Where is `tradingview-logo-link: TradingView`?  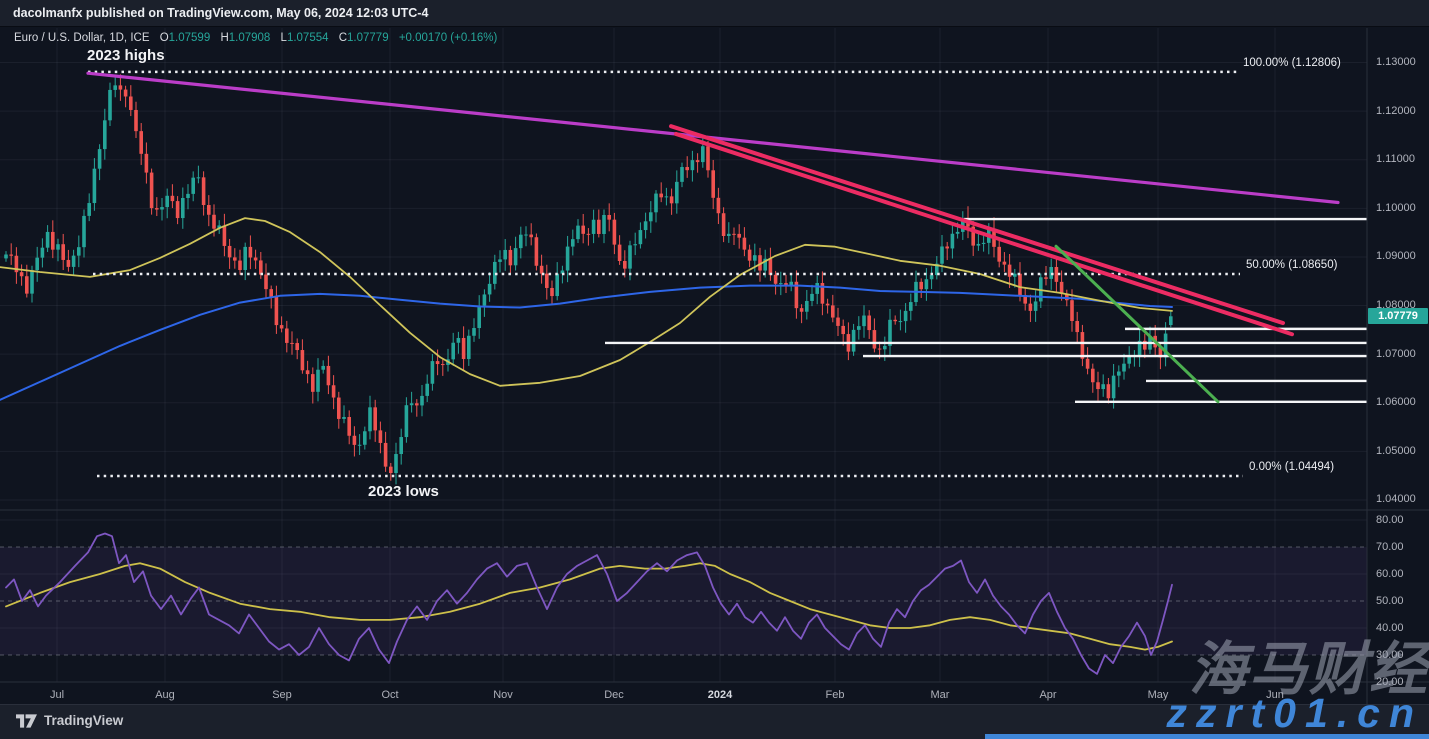
tradingview-logo-link: TradingView is located at coordinates (69, 720).